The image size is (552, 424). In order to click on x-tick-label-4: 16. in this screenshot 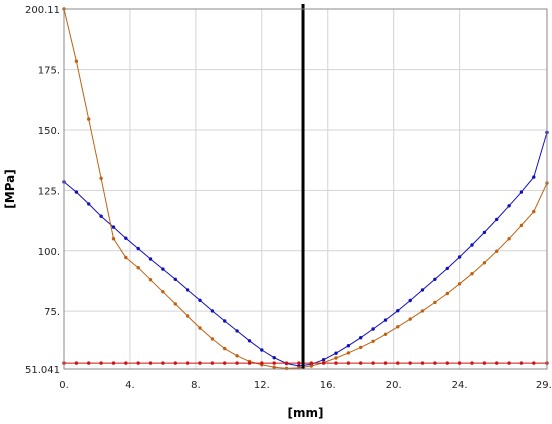, I will do `click(328, 385)`.